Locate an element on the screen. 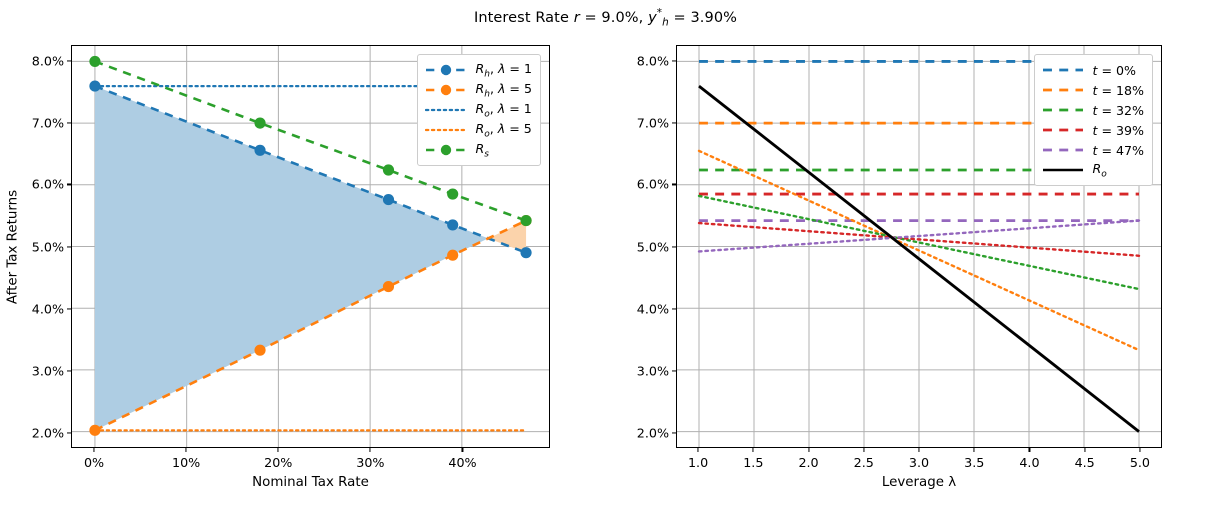  legend-item: t = 18% is located at coordinates (1093, 90).